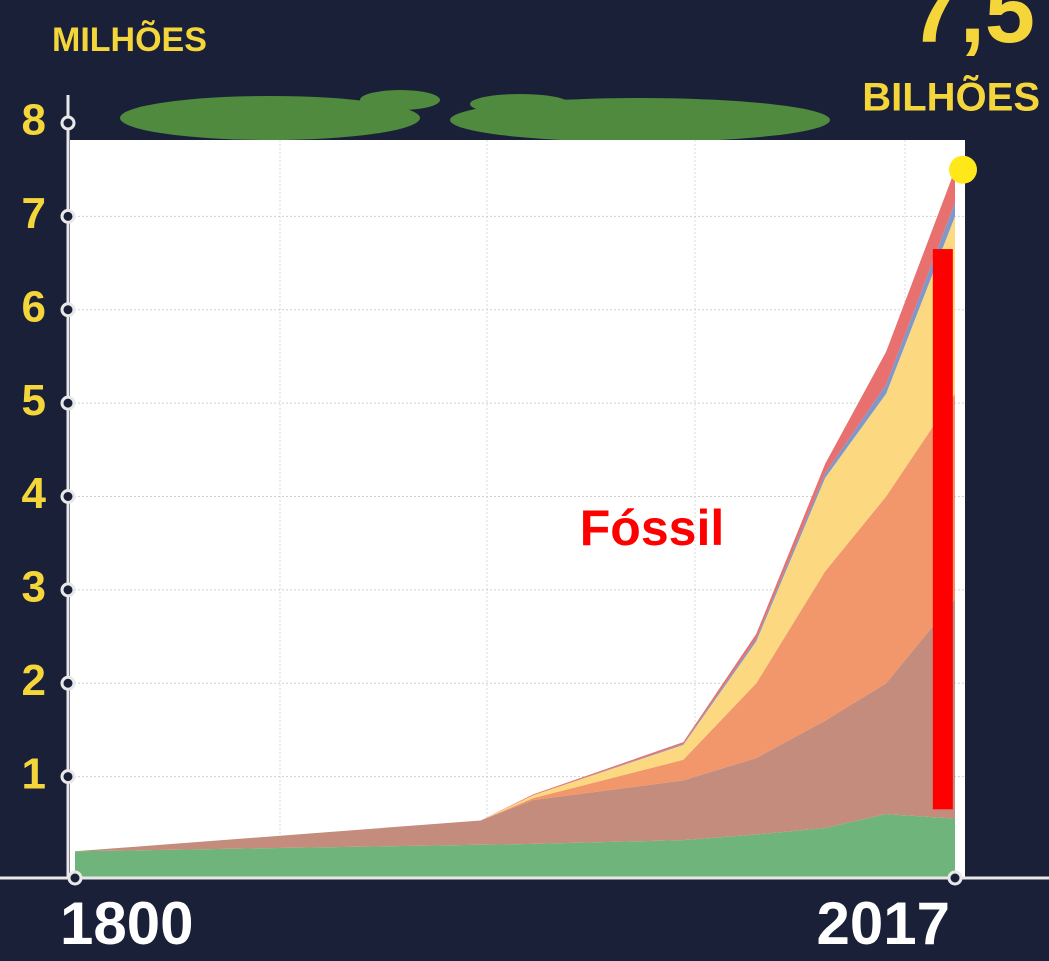 The height and width of the screenshot is (961, 1049). Describe the element at coordinates (34, 680) in the screenshot. I see `y-tick-label: 2` at that location.